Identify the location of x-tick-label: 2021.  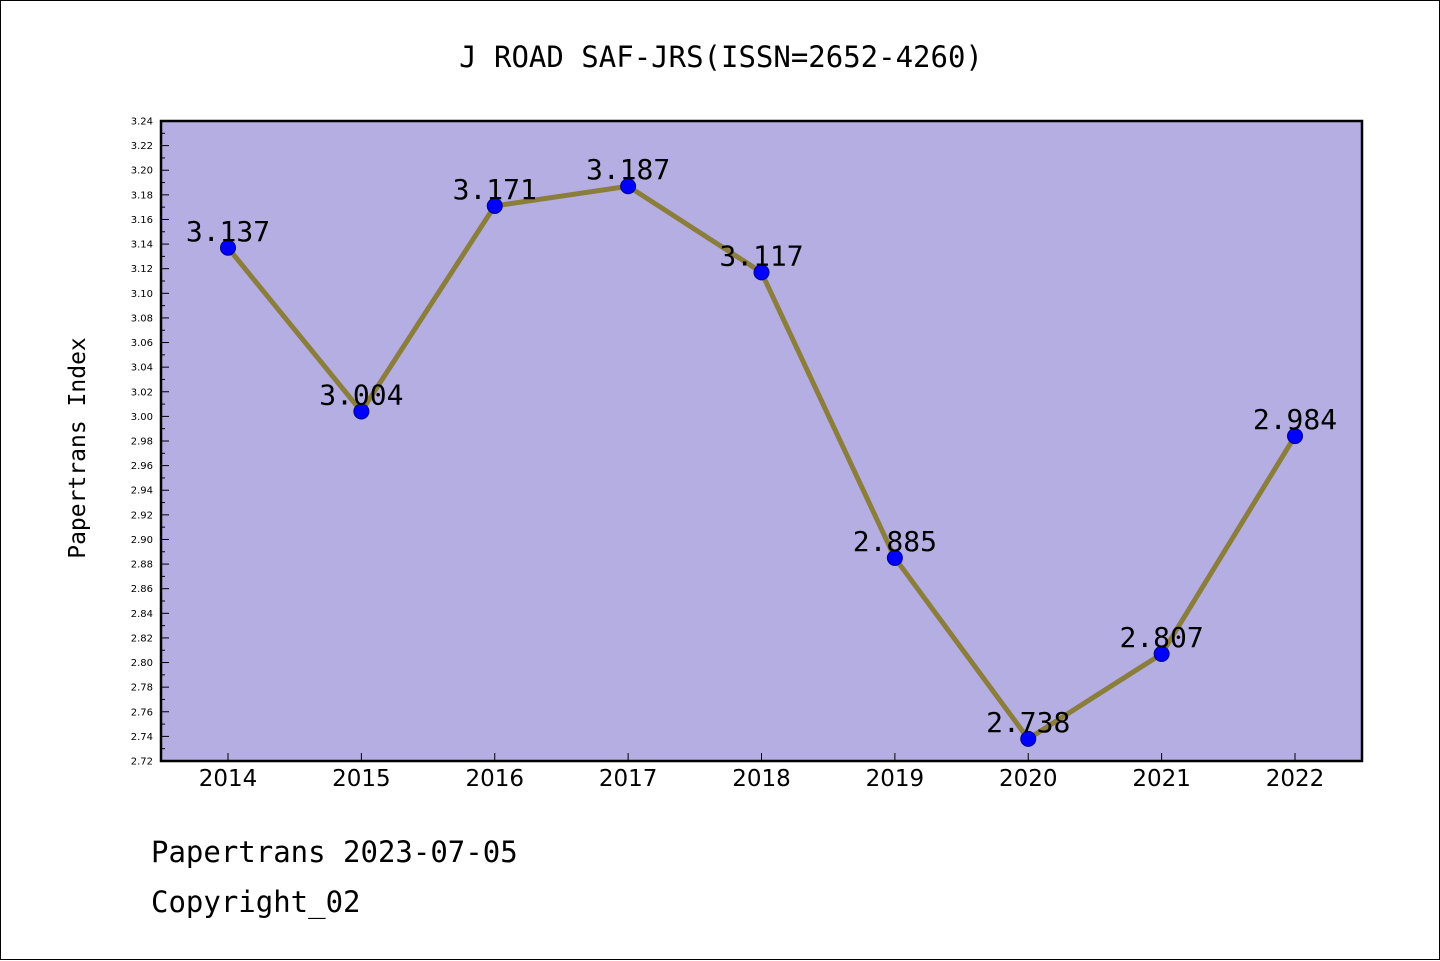
(1161, 779).